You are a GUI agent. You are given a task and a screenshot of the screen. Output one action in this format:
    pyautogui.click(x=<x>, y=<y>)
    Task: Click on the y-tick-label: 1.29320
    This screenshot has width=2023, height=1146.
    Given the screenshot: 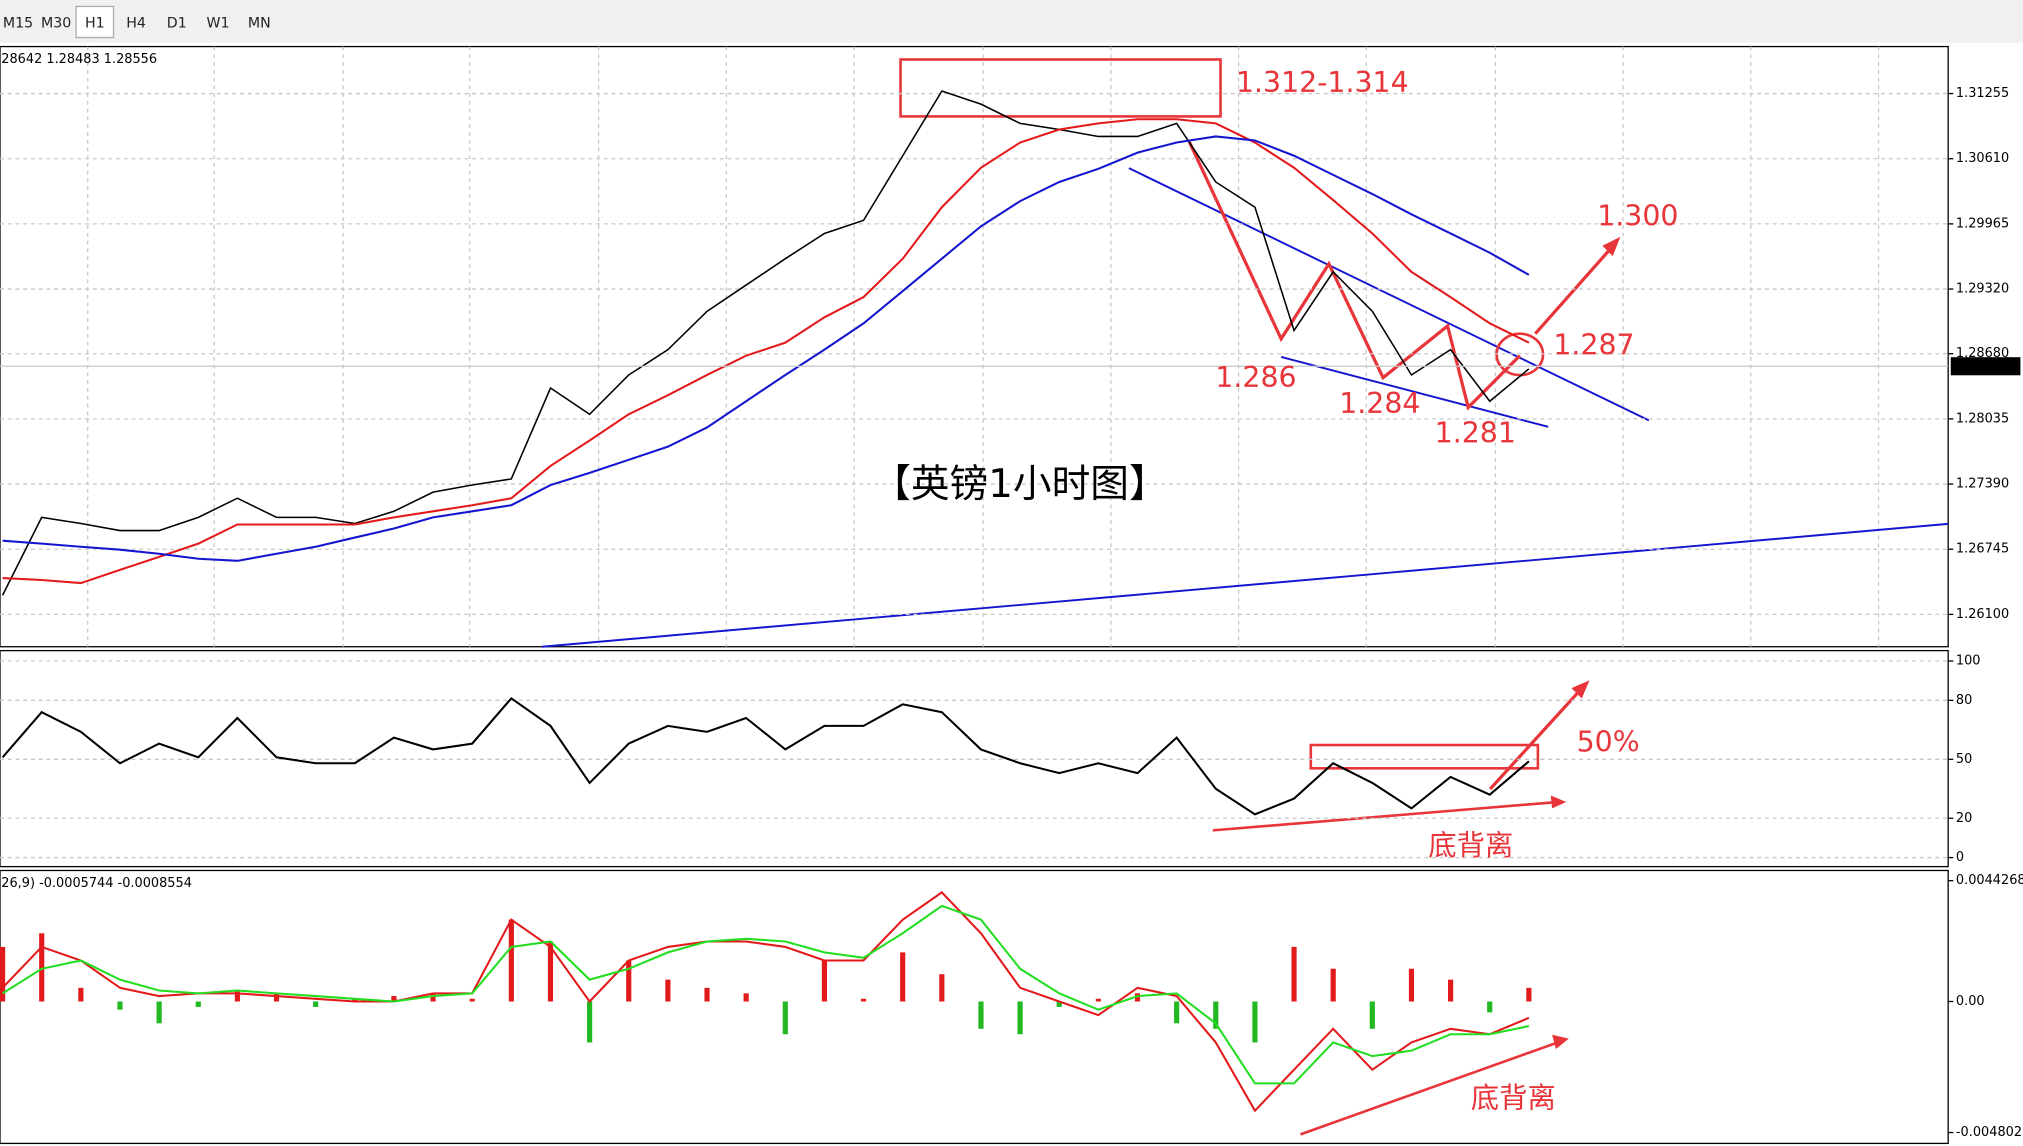 What is the action you would take?
    pyautogui.click(x=1982, y=289)
    